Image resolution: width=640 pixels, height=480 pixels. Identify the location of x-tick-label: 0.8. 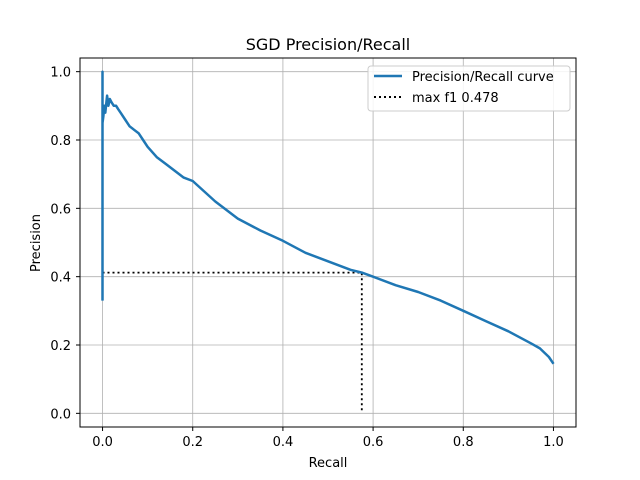
(463, 442).